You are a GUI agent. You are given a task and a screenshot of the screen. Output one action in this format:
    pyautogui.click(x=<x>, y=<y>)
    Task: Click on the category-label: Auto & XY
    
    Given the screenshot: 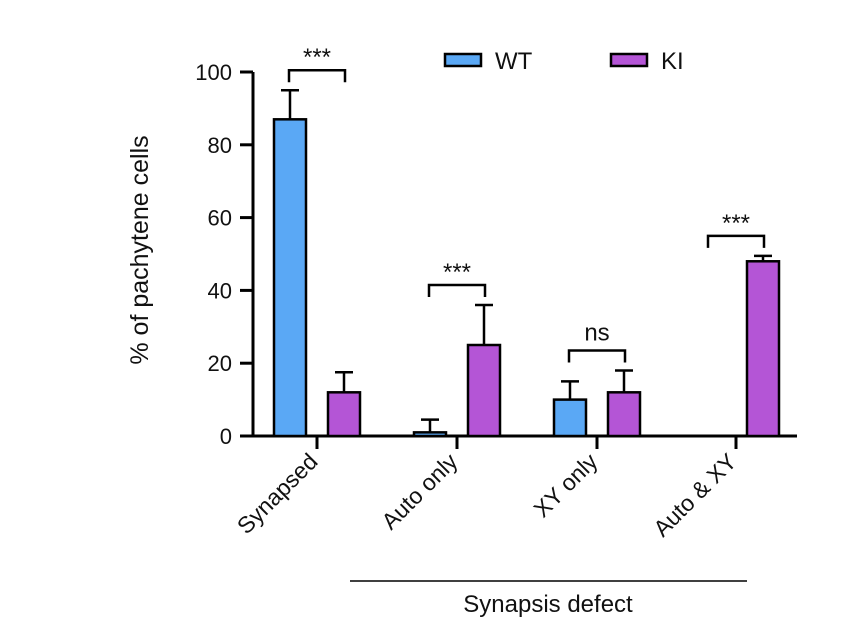 What is the action you would take?
    pyautogui.click(x=694, y=494)
    